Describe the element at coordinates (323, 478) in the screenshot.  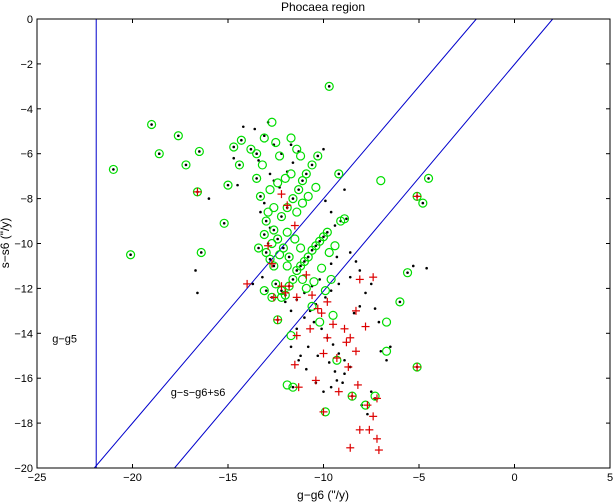
I see `x-tick-label: −10` at that location.